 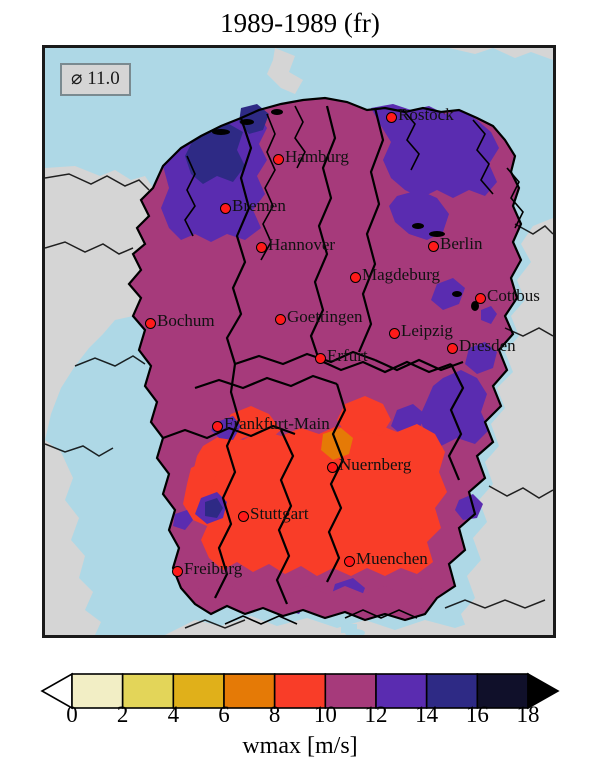 What do you see at coordinates (454, 408) in the screenshot?
I see `fill-bin-12-14-east` at bounding box center [454, 408].